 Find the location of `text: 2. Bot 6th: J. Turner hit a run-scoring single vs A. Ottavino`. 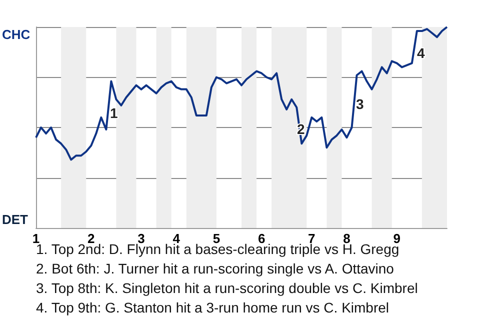

text: 2. Bot 6th: J. Turner hit a run-scoring single vs A. Ottavino is located at coordinates (215, 268).